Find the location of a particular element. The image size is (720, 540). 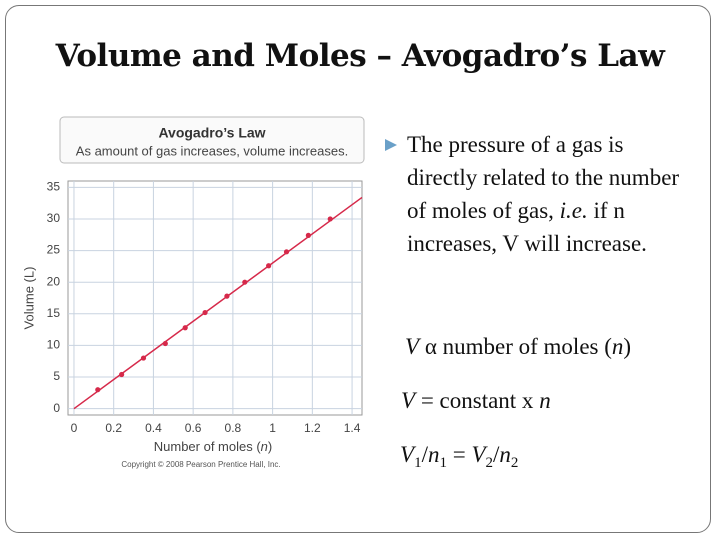

x-axis-label-part: ) is located at coordinates (270, 446).